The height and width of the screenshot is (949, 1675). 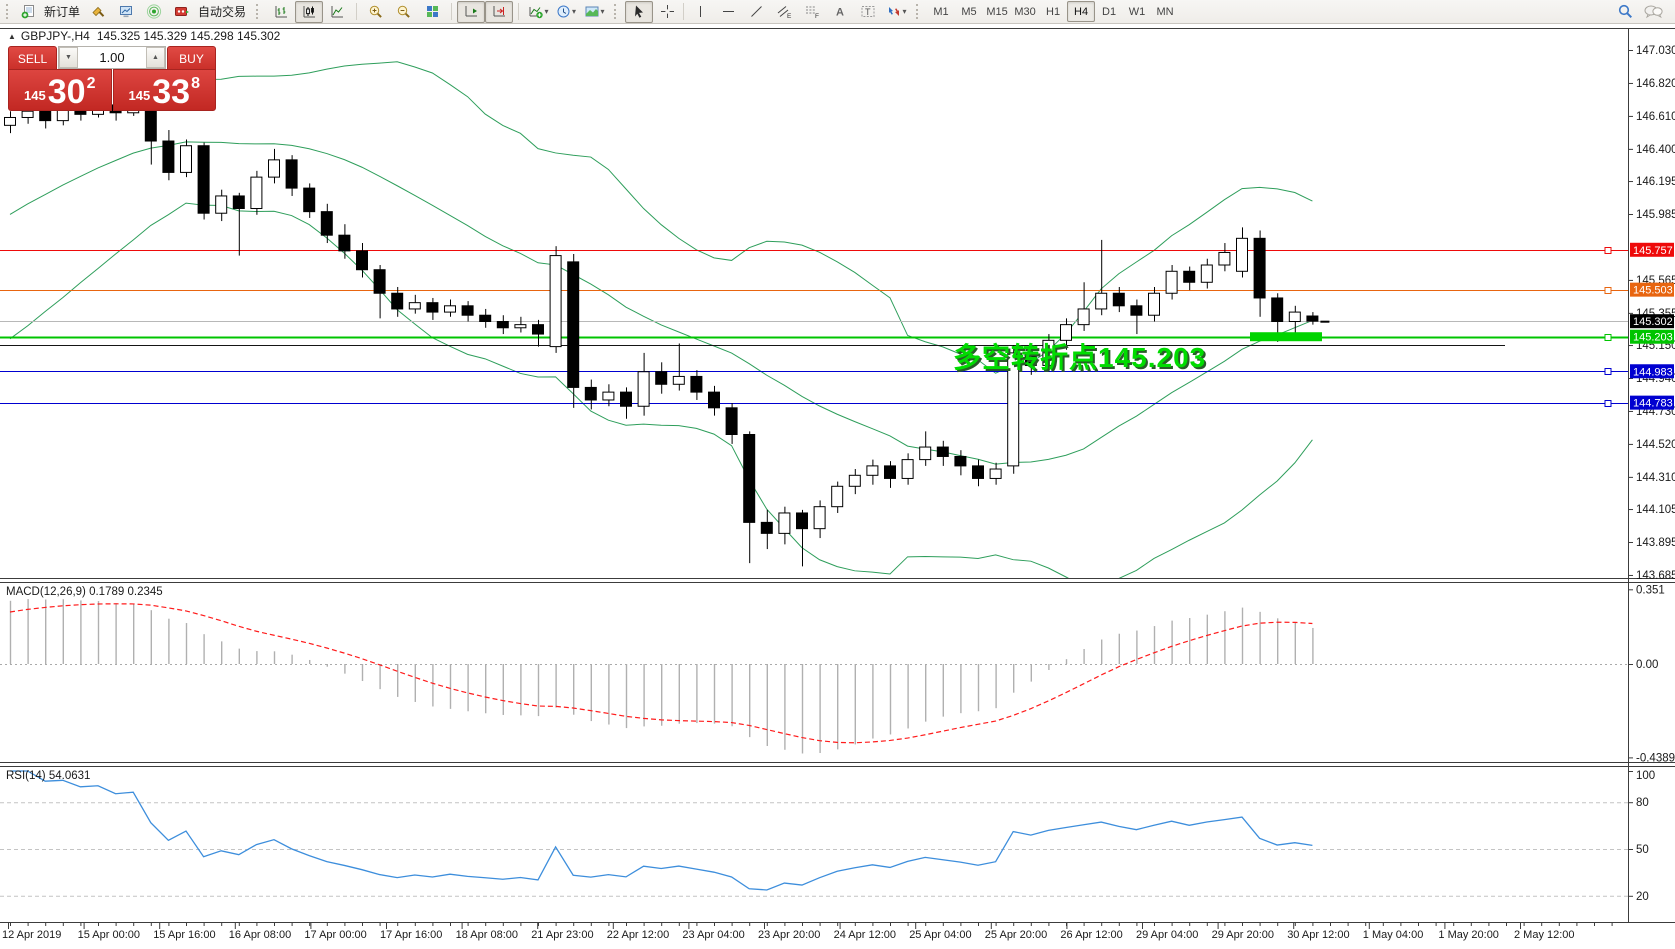 I want to click on tile-windows-button, so click(x=432, y=12).